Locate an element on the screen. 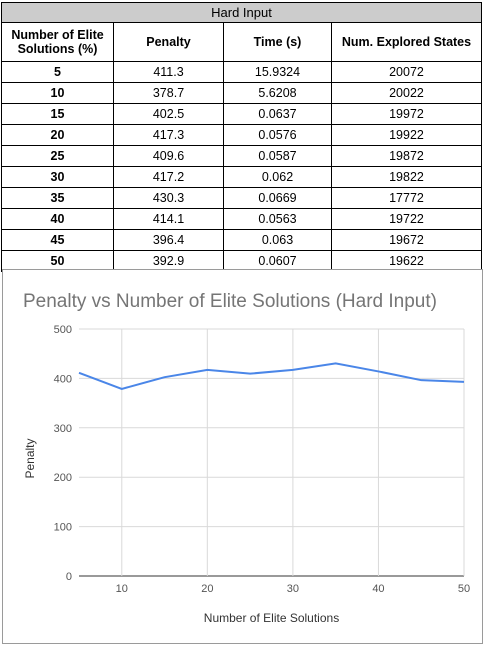 This screenshot has height=646, width=485. table-row: 40 414.1 0.0563 19722 is located at coordinates (241, 219).